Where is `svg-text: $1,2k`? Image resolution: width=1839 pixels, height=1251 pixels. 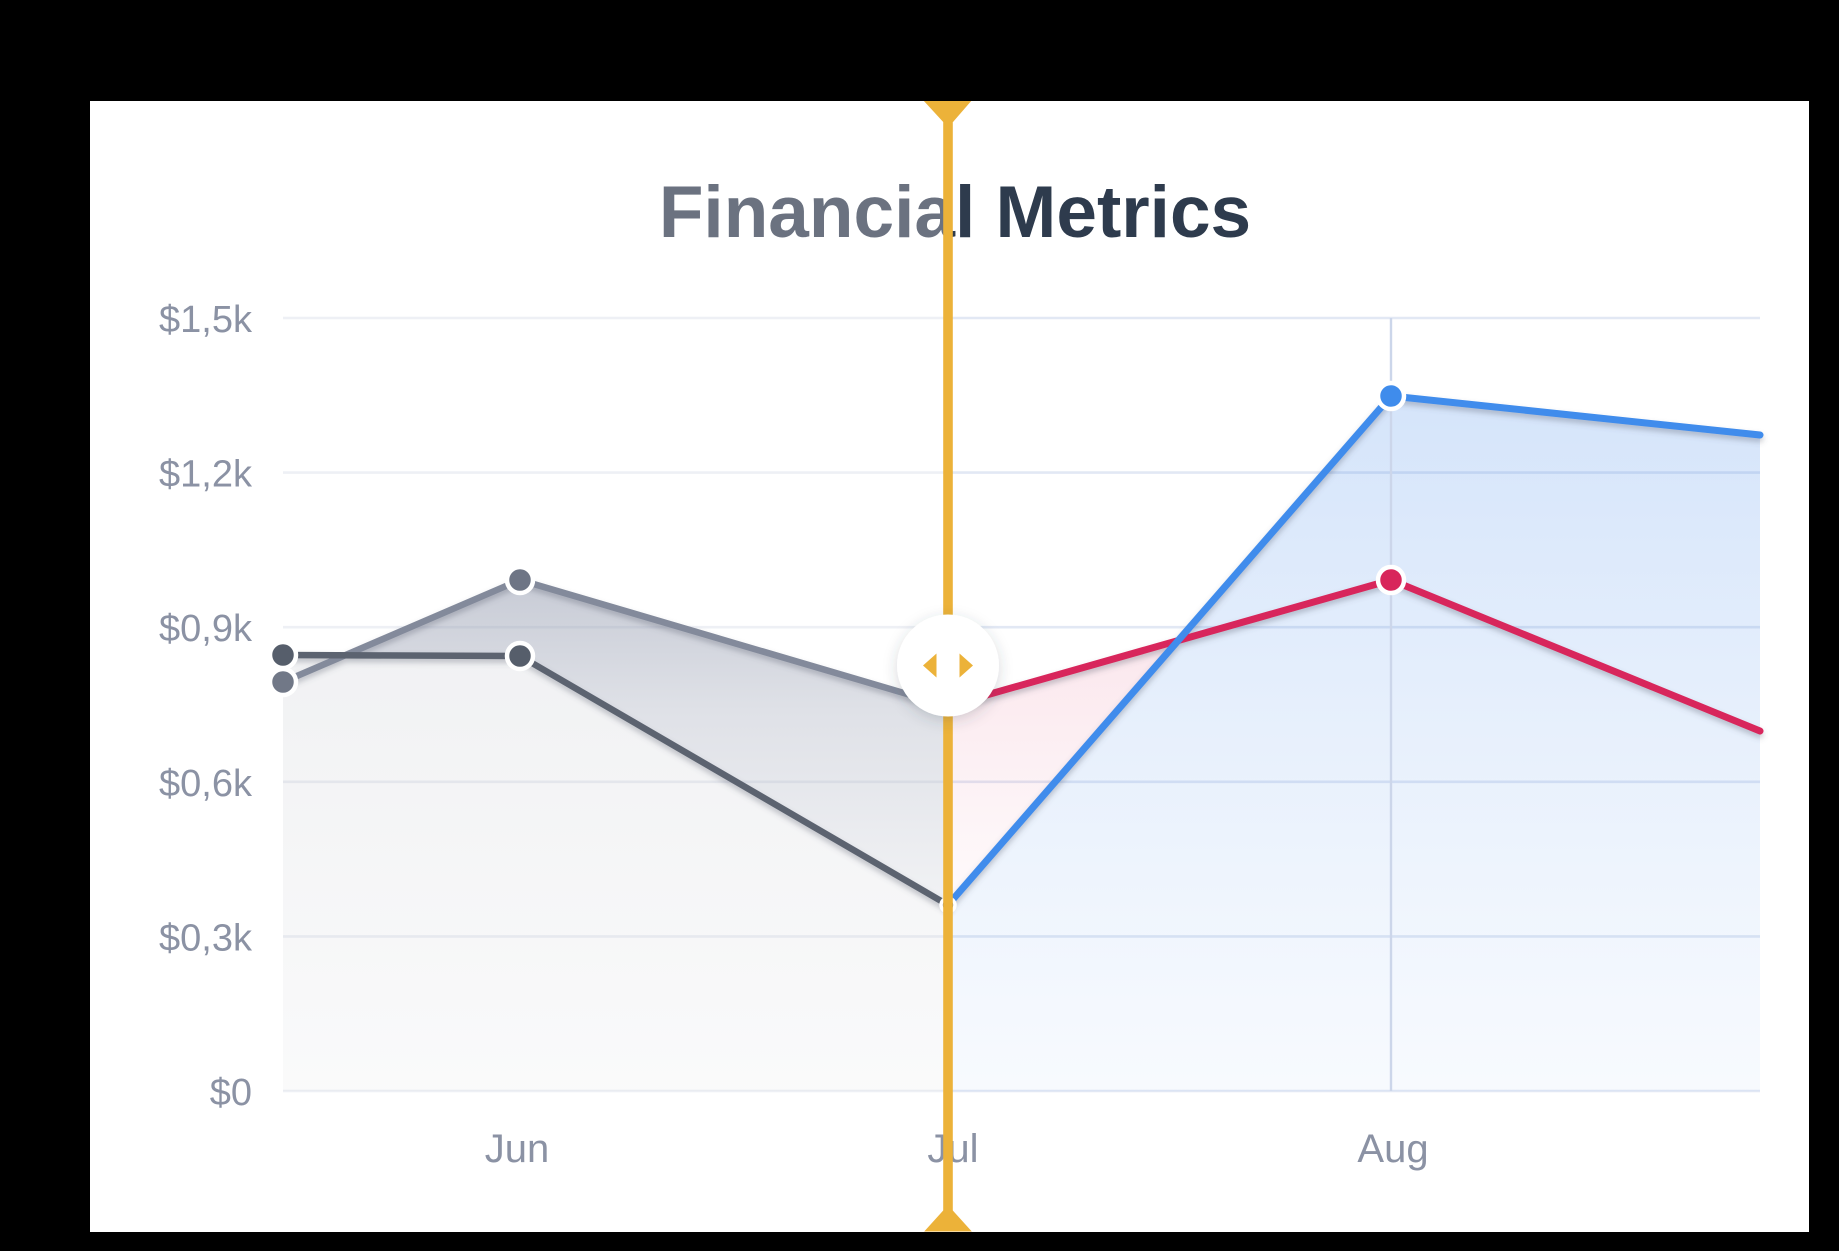 svg-text: $1,2k is located at coordinates (206, 475).